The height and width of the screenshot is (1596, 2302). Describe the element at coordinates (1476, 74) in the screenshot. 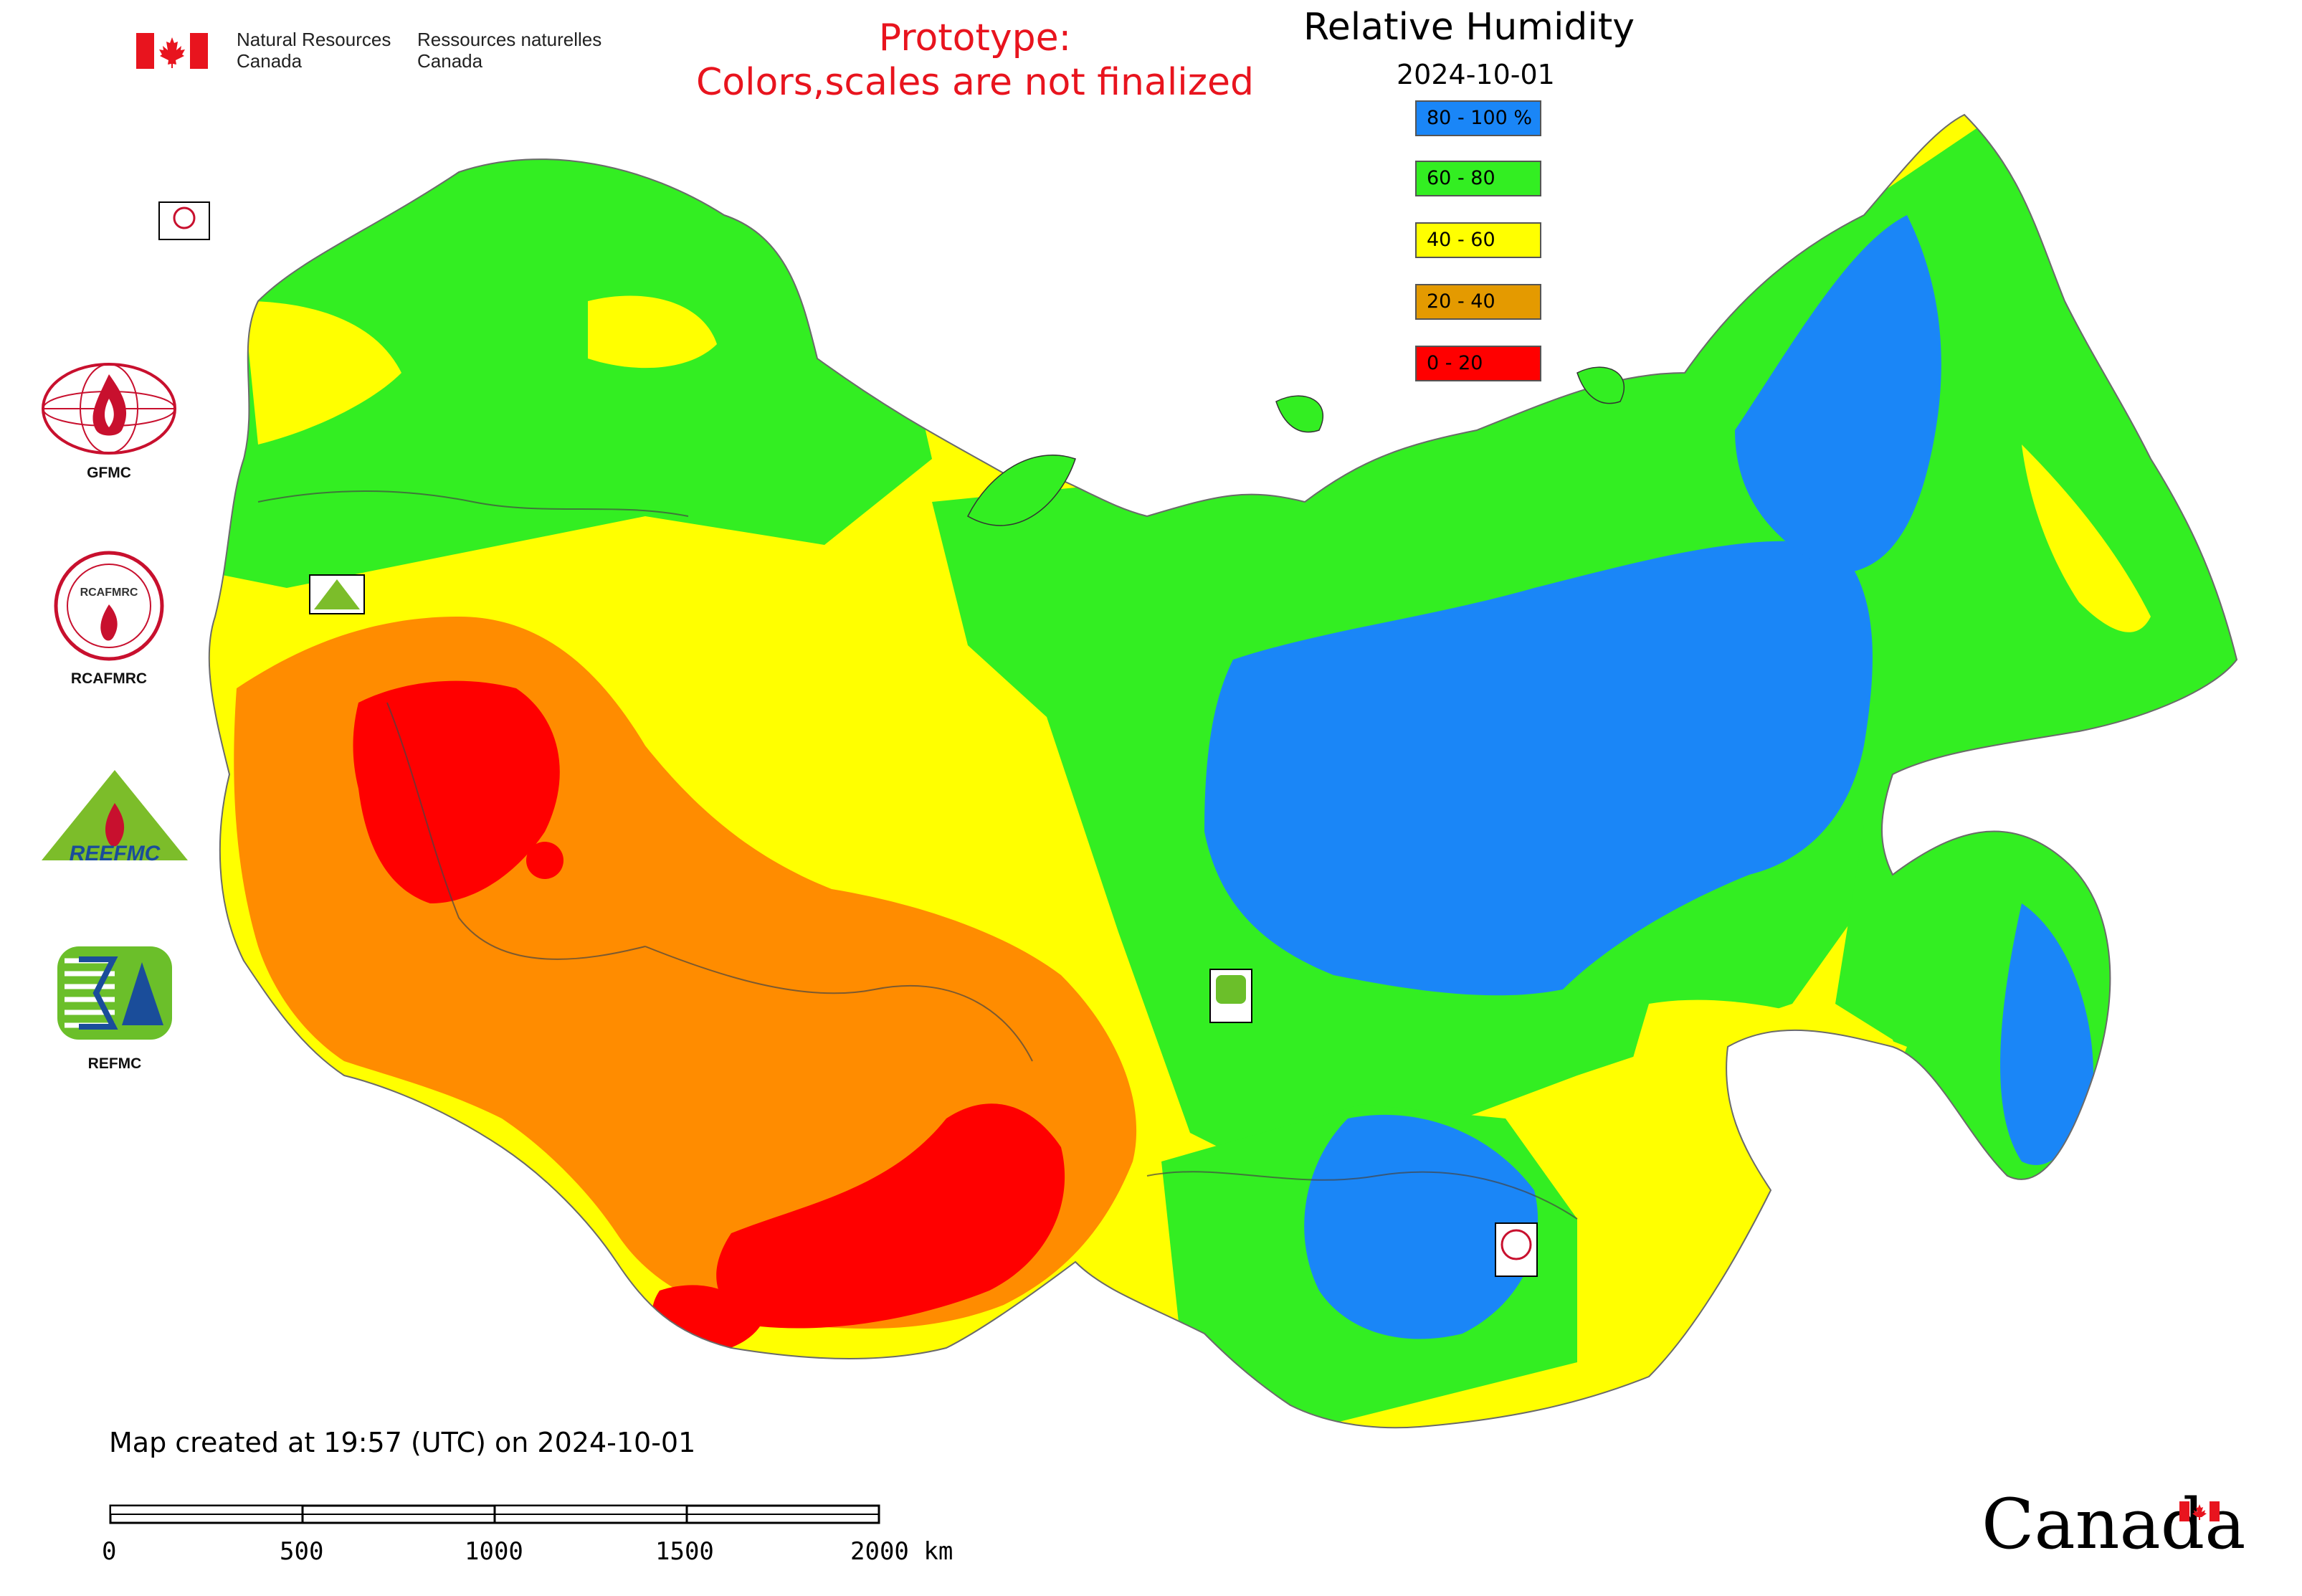

I see `legend-date: 2024-10-01` at that location.